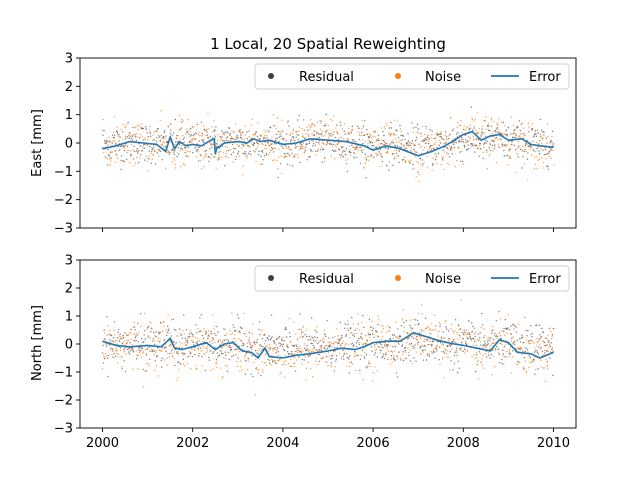 This screenshot has width=640, height=480. I want to click on north-legend-residual-marker, so click(271, 278).